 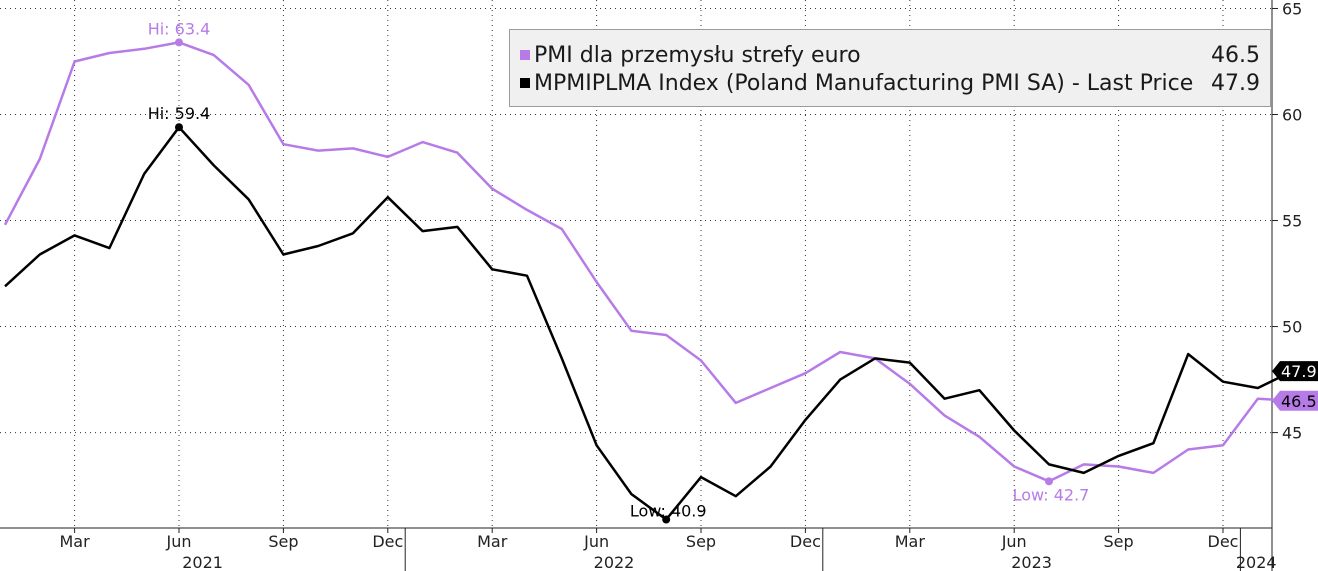 What do you see at coordinates (1299, 371) in the screenshot?
I see `last-value-label: 47.9` at bounding box center [1299, 371].